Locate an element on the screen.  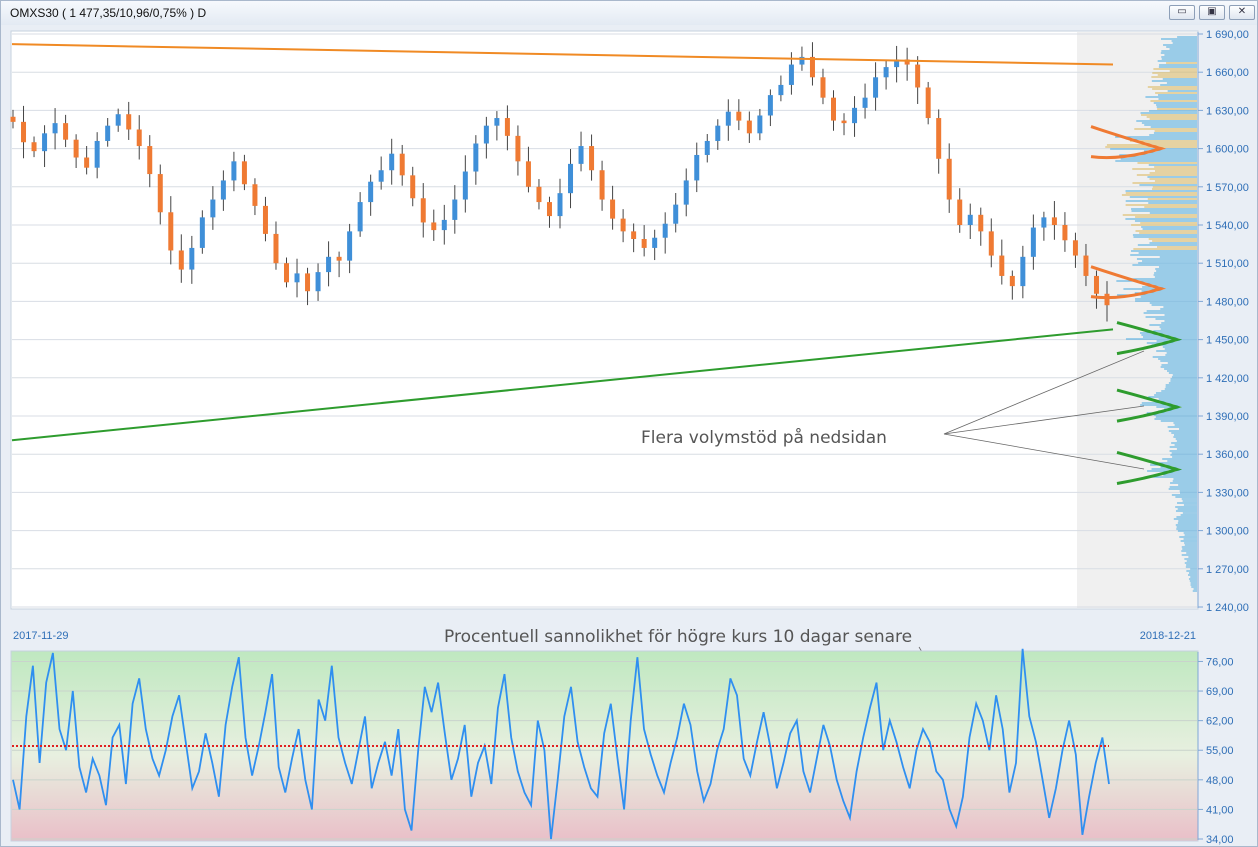
maximize-button: ▣ is located at coordinates (1212, 12).